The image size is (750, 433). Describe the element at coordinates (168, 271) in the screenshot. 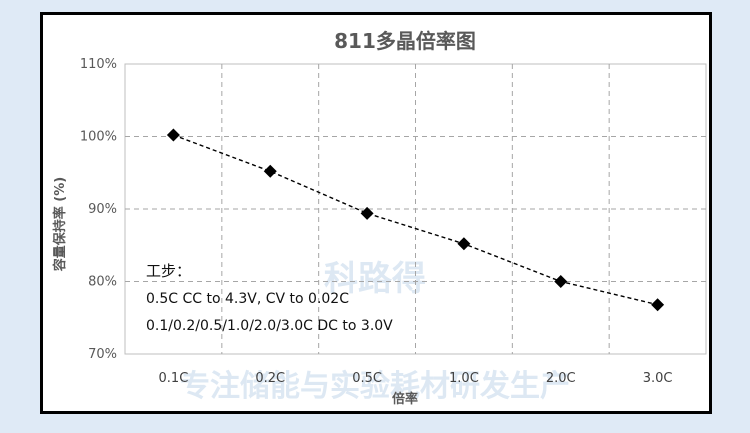

I see `annotation-heading: 工步：` at that location.